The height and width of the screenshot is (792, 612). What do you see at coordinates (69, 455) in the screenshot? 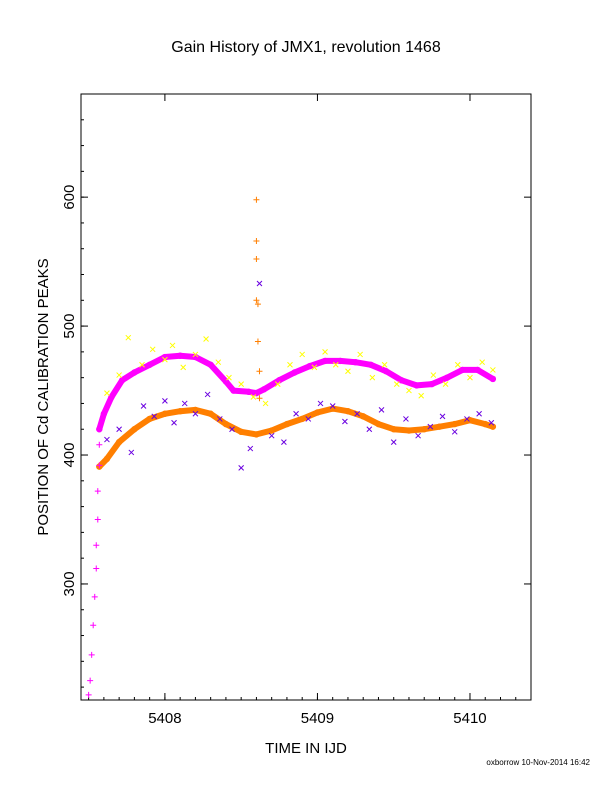
I see `y-tick-label: 400` at bounding box center [69, 455].